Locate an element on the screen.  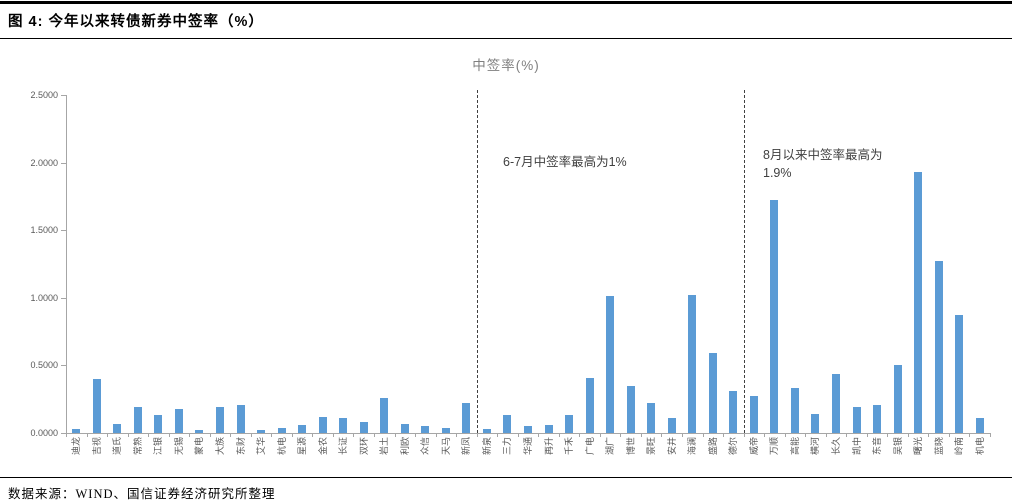
annotation-aug: 8月以来中签率最高为 1.9% is located at coordinates (822, 164).